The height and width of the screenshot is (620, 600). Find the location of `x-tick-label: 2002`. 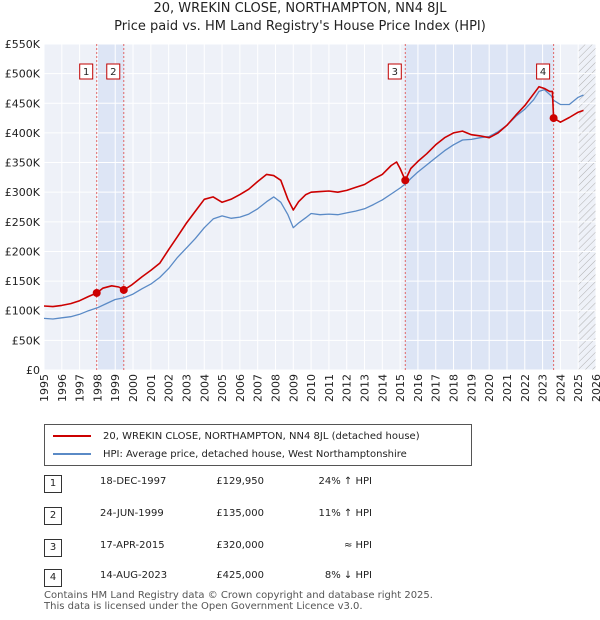

x-tick-label: 2002 is located at coordinates (169, 388).